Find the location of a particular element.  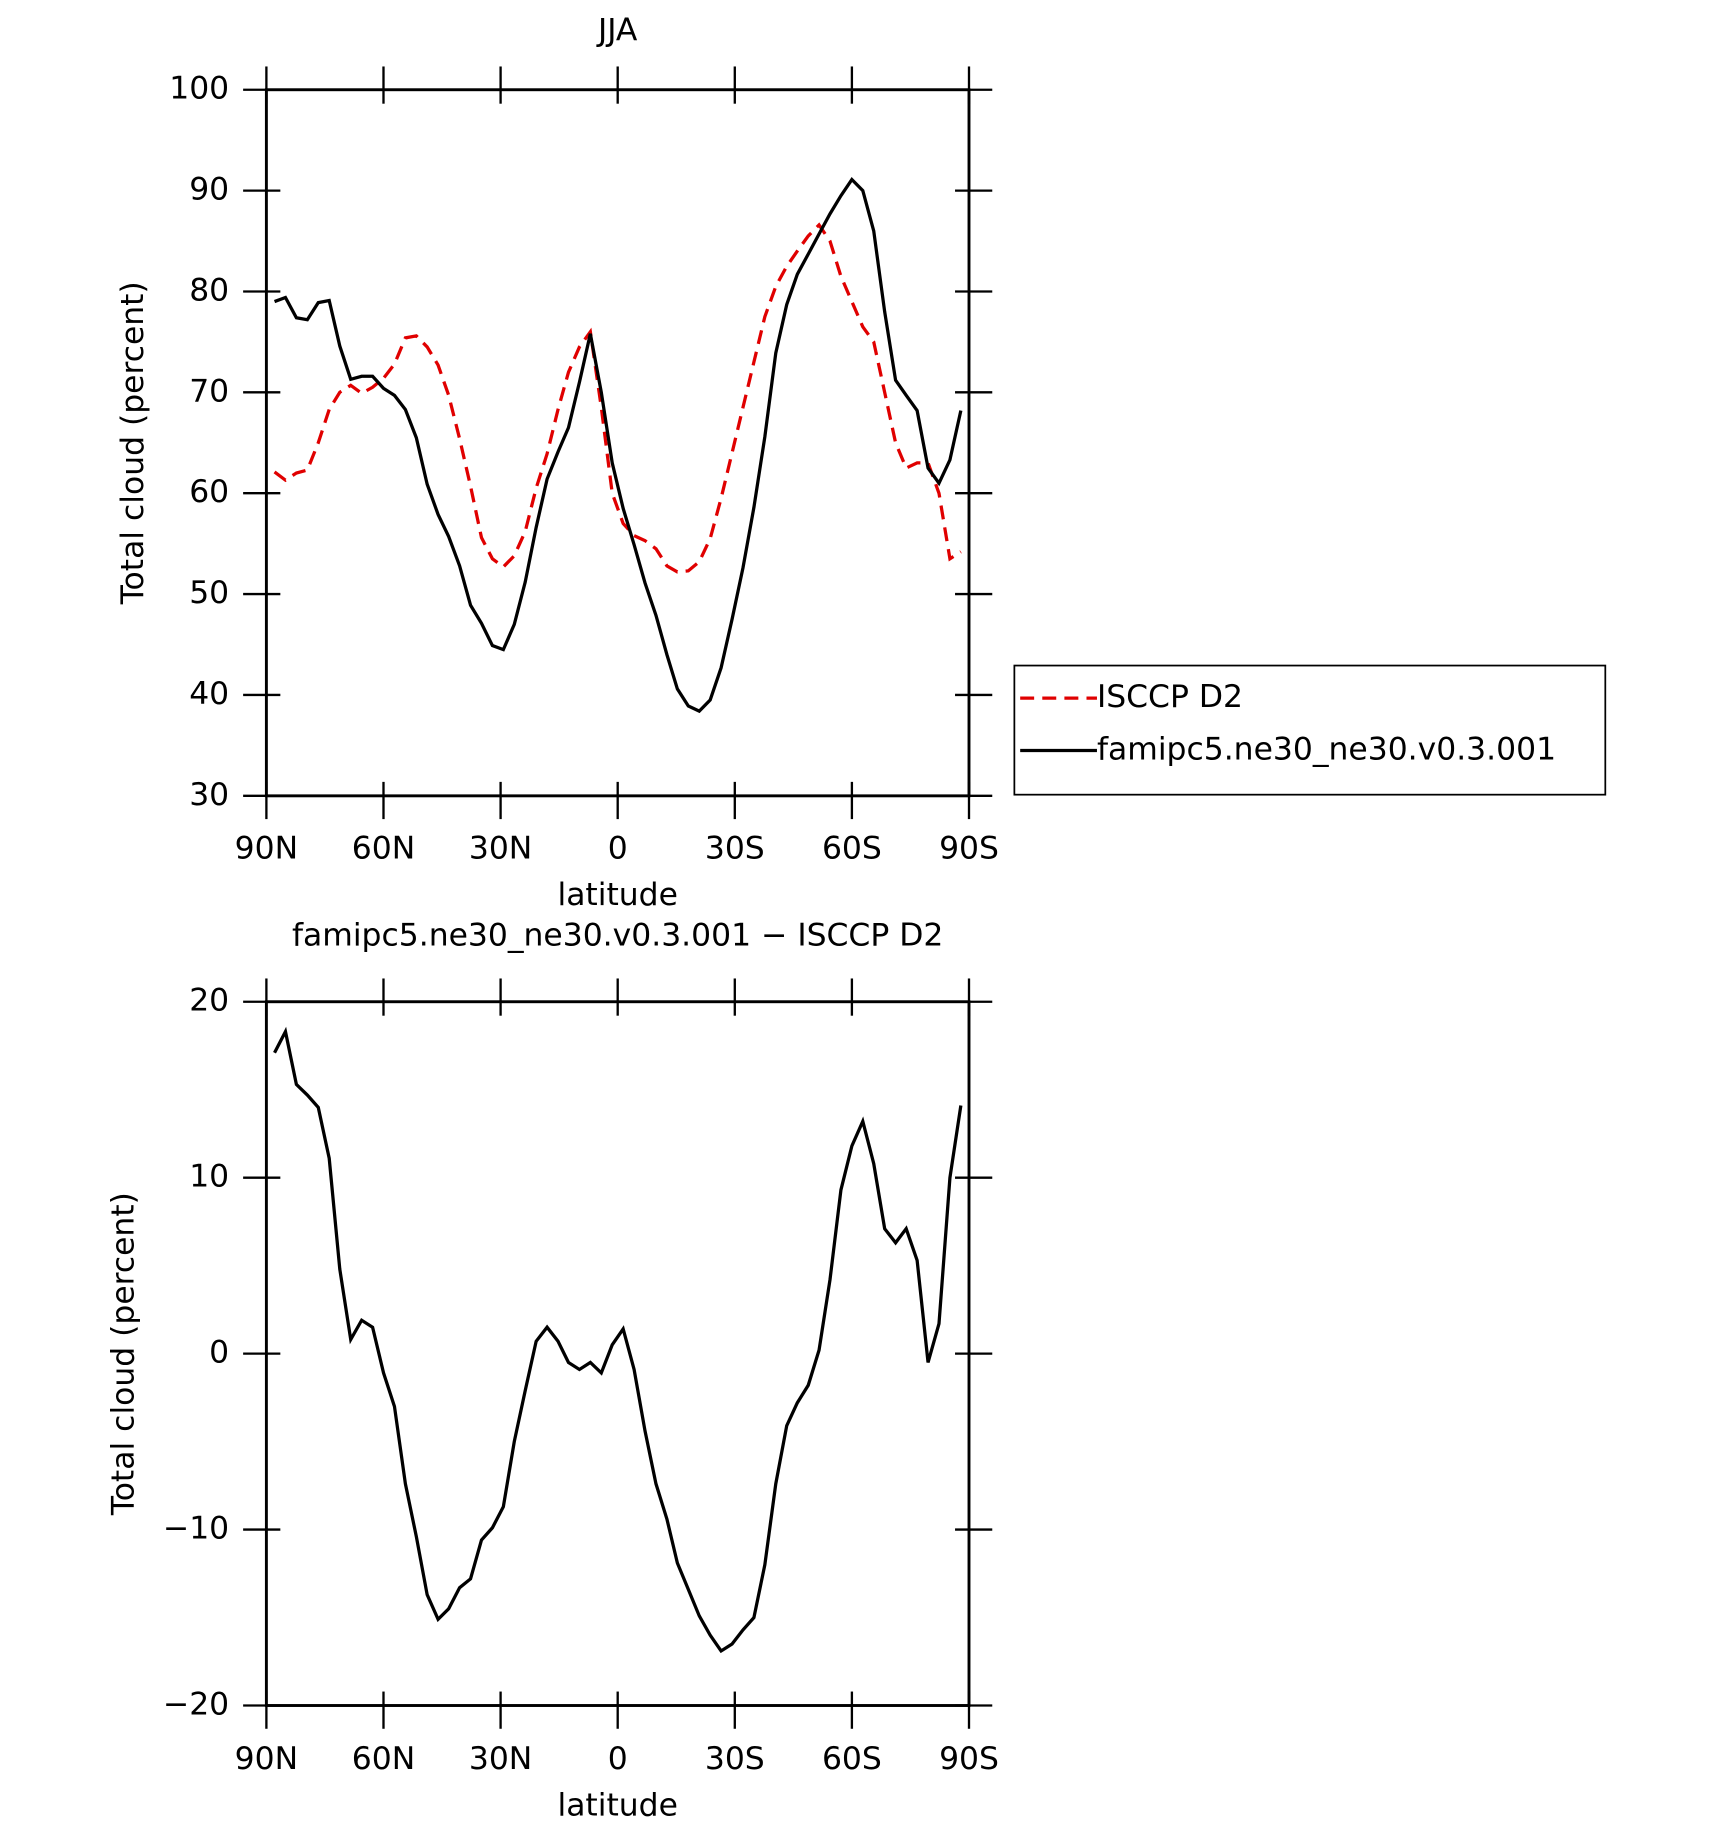

y-tick-label: 0 is located at coordinates (219, 1353).